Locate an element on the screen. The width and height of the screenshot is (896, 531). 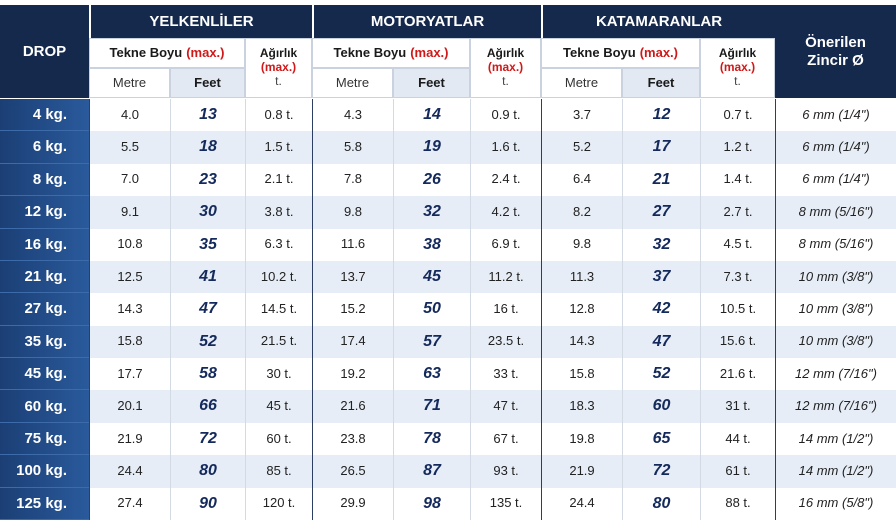
feet-cell: 66 is located at coordinates (207, 406).